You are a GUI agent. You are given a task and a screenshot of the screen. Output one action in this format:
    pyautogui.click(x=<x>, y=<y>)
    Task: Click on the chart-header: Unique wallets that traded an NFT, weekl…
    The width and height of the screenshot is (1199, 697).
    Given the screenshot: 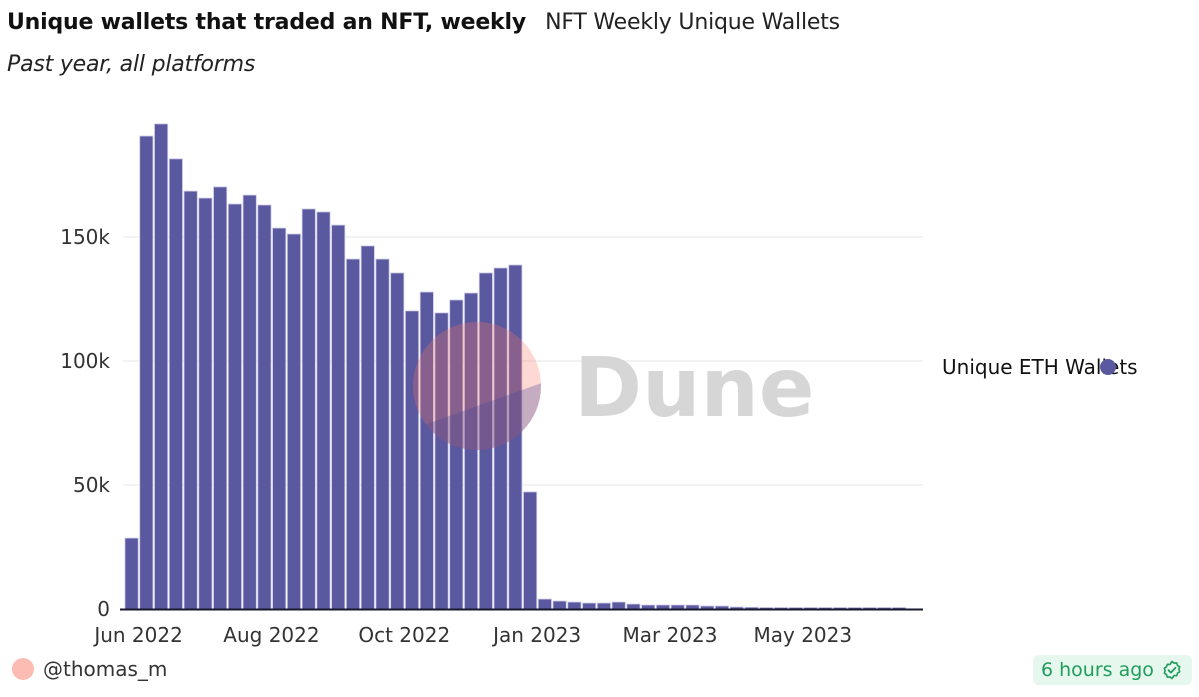 What is the action you would take?
    pyautogui.click(x=423, y=22)
    